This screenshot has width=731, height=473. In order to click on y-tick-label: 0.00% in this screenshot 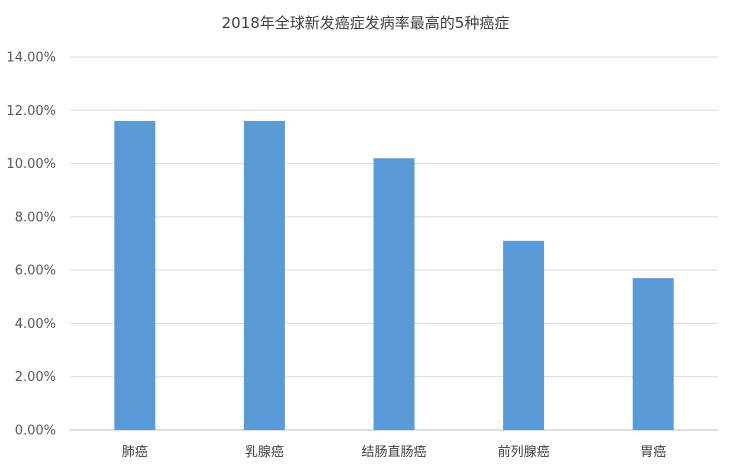, I will do `click(35, 431)`.